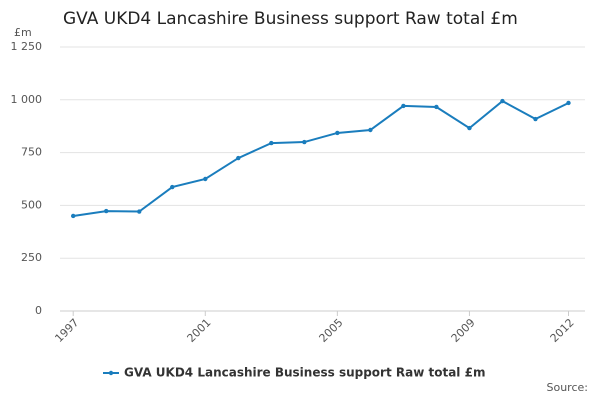 The width and height of the screenshot is (600, 400). What do you see at coordinates (27, 46) in the screenshot?
I see `y-tick-label: 1 250` at bounding box center [27, 46].